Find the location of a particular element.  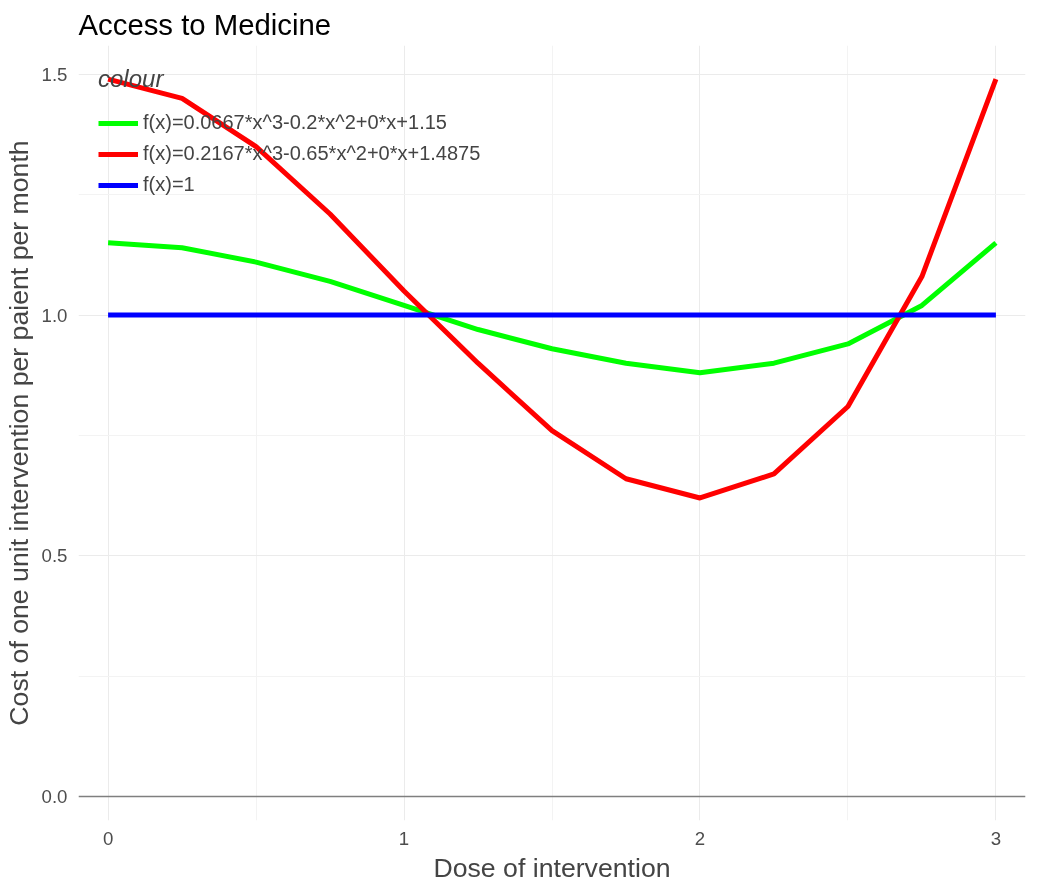

y-tick-label: 0.0 is located at coordinates (54, 796).